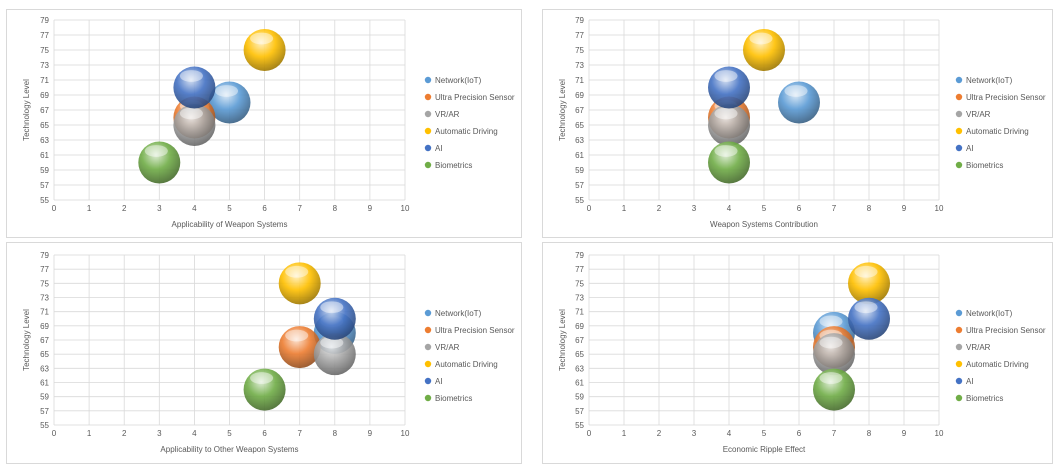  Describe the element at coordinates (579, 312) in the screenshot. I see `y-tick-label: 71` at that location.